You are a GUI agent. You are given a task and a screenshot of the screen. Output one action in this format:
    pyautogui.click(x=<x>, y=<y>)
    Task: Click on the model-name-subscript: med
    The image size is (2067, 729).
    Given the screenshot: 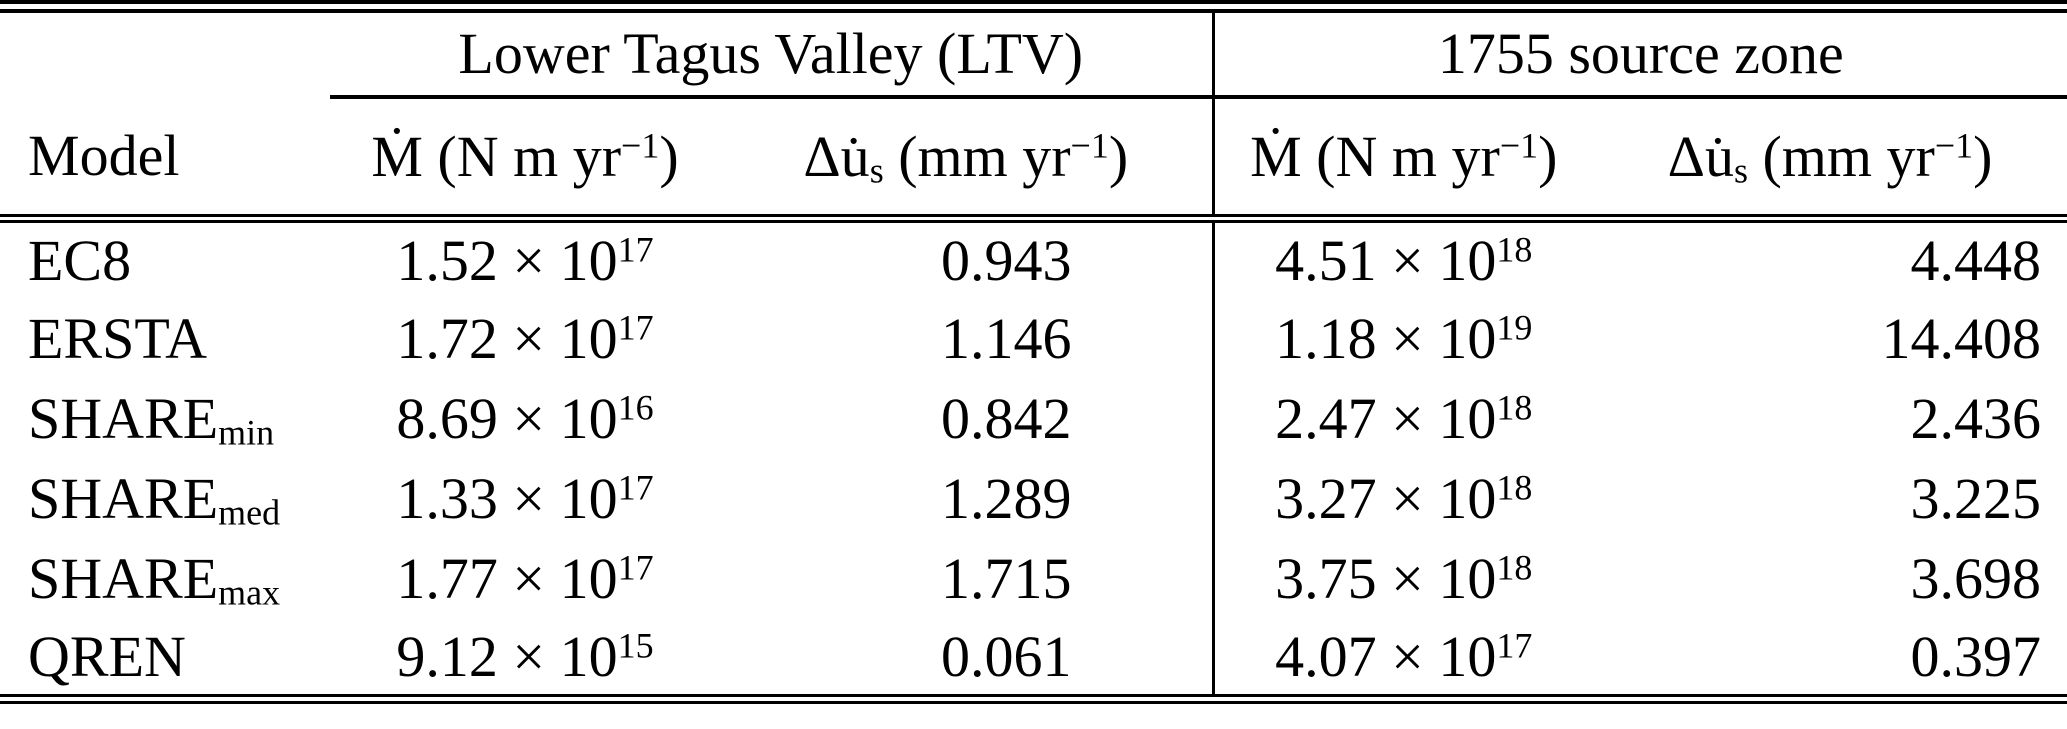 What is the action you would take?
    pyautogui.click(x=249, y=512)
    